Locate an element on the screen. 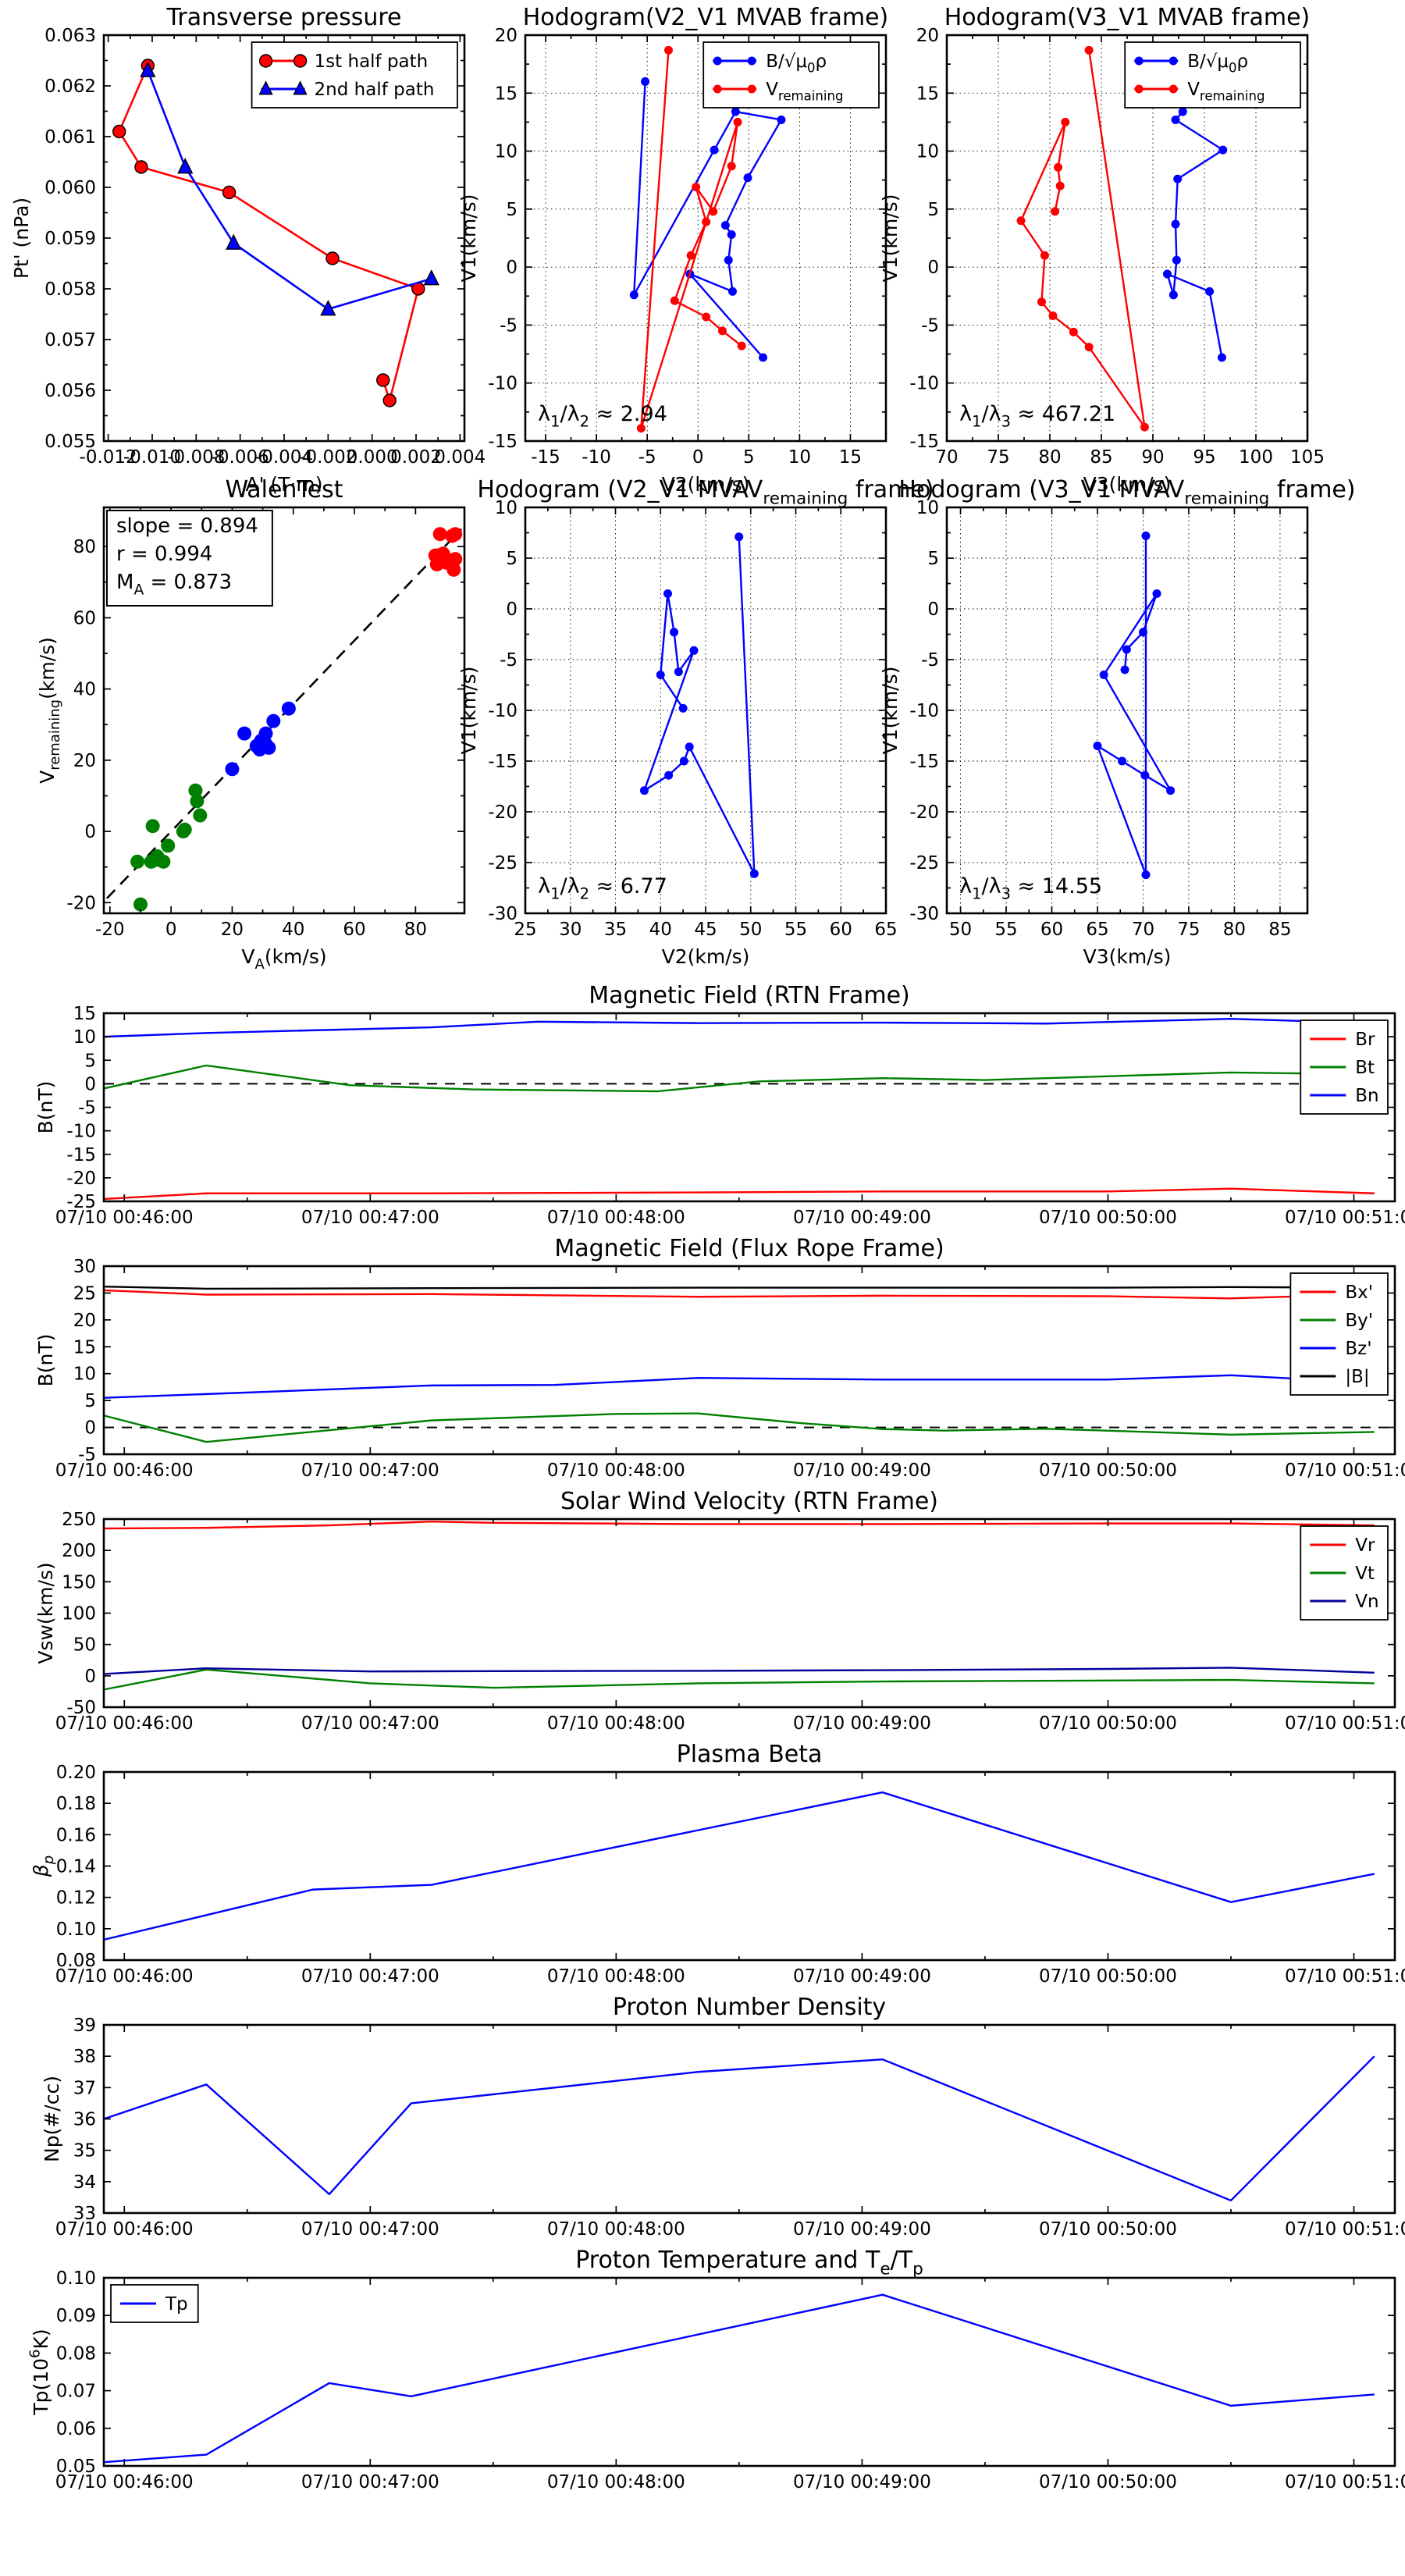  x-tick-label: 10 is located at coordinates (800, 457).